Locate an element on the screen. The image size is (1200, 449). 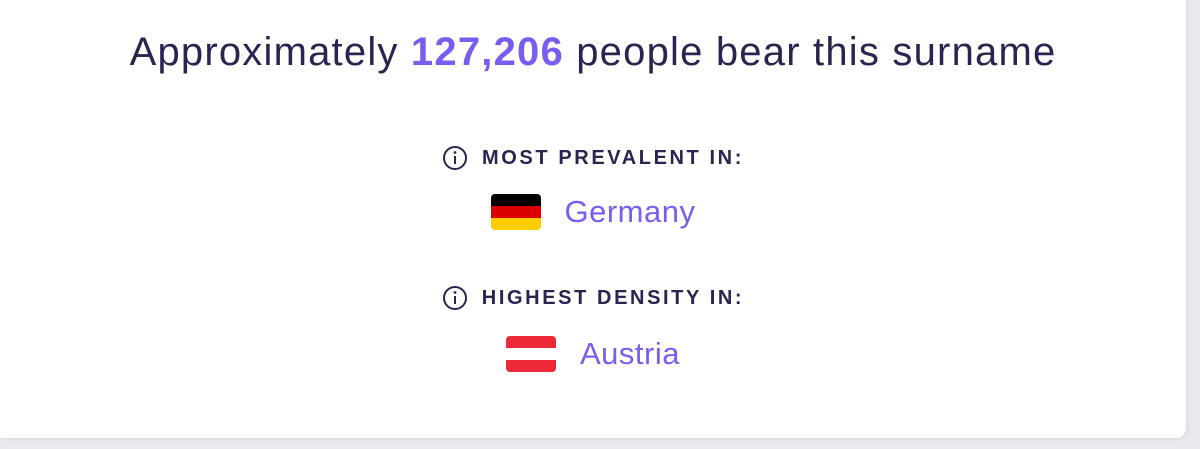
headline-prefix: Approximately is located at coordinates (270, 52).